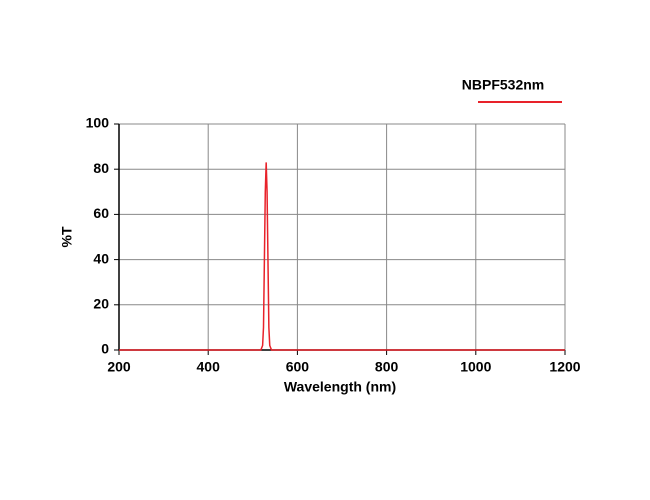 The height and width of the screenshot is (500, 650). What do you see at coordinates (101, 168) in the screenshot?
I see `y-tick-label: 80` at bounding box center [101, 168].